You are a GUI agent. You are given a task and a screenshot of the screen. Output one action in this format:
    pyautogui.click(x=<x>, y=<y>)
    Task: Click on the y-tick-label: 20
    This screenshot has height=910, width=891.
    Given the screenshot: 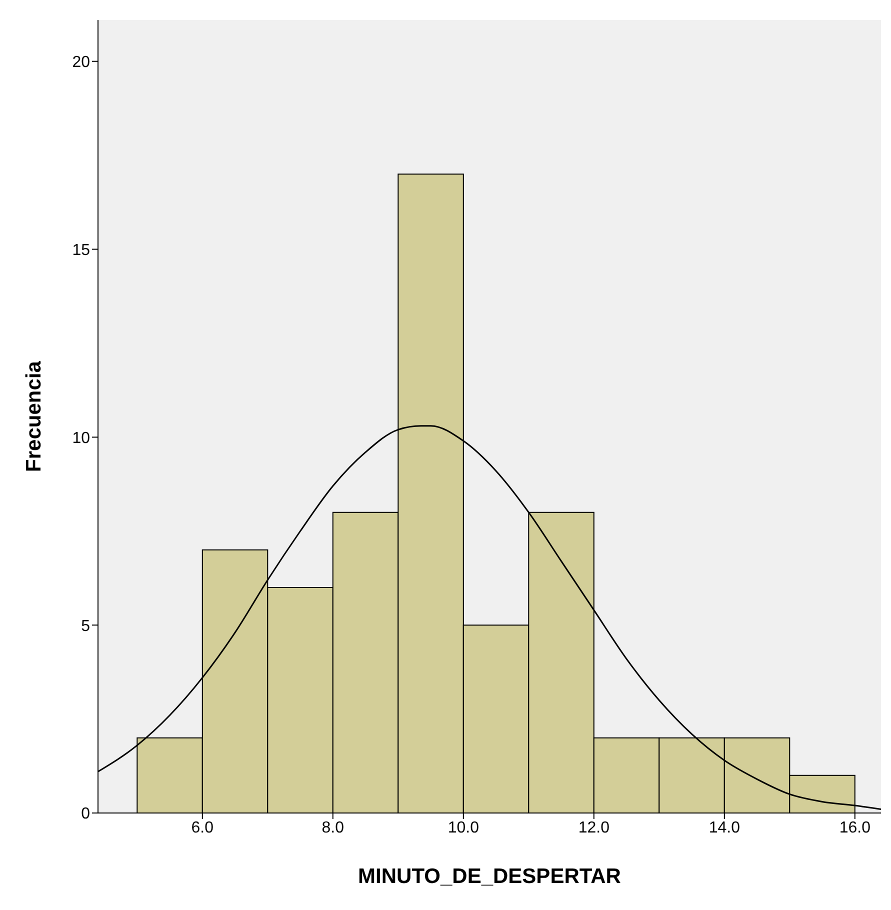 What is the action you would take?
    pyautogui.click(x=81, y=63)
    